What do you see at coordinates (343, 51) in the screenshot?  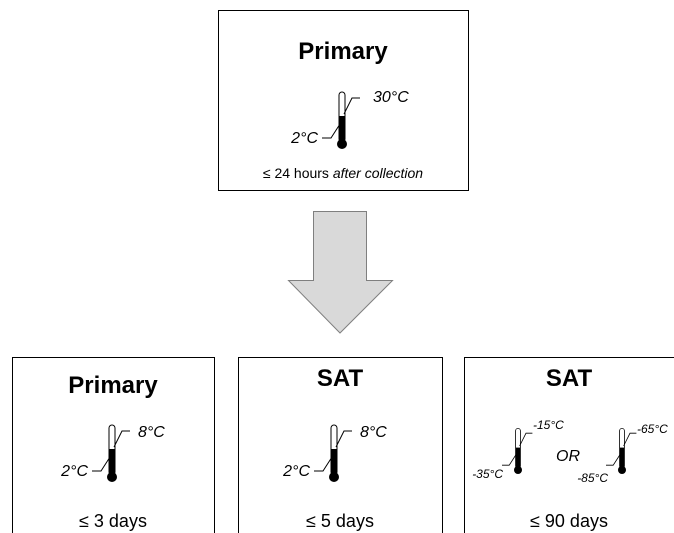 I see `top-title: Primary` at bounding box center [343, 51].